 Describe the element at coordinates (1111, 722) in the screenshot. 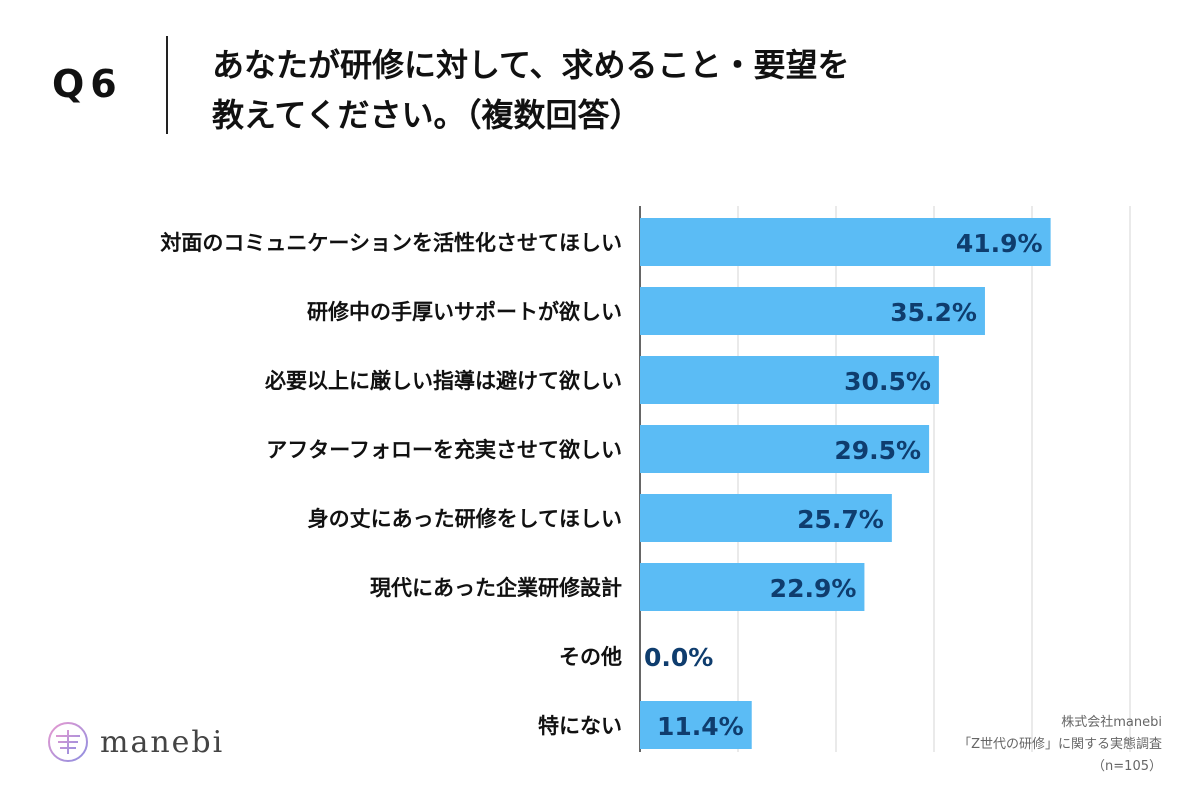

I see `footnote-company: 株式会社manebi` at that location.